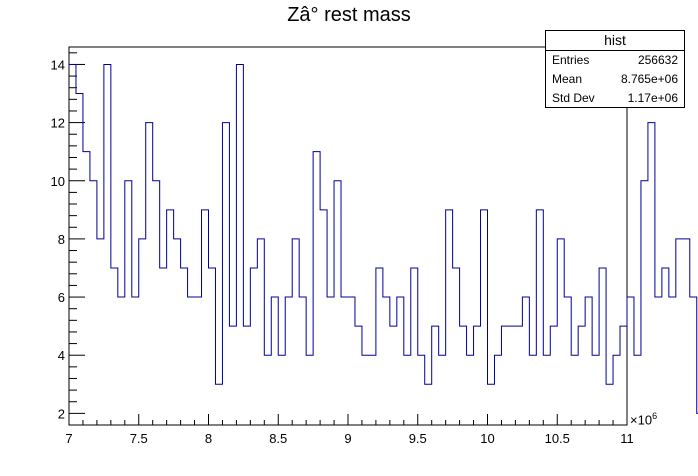 The height and width of the screenshot is (476, 698). What do you see at coordinates (655, 416) in the screenshot?
I see `exponent-power: 6` at bounding box center [655, 416].